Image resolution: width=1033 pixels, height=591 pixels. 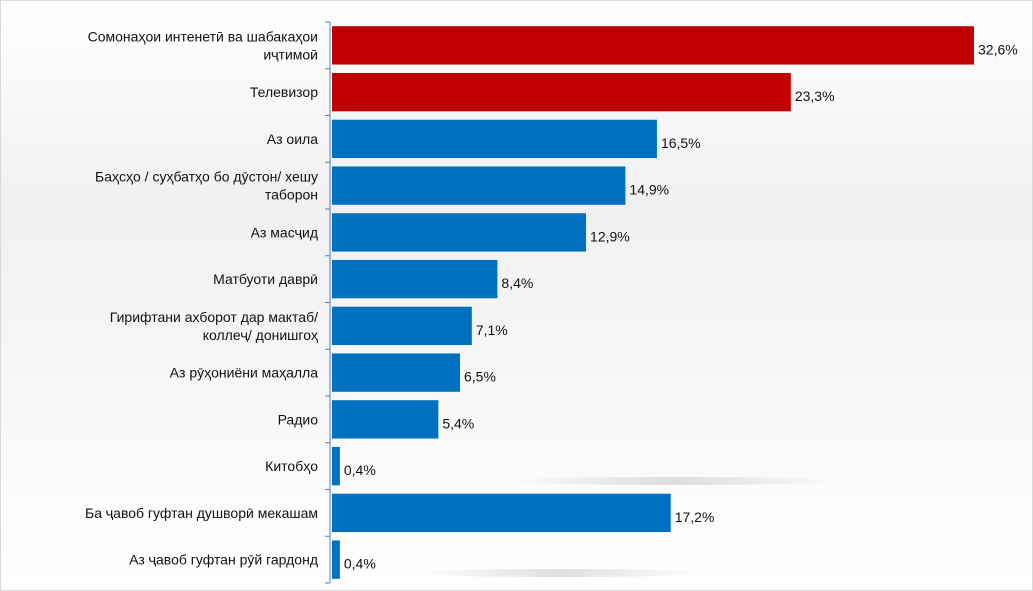 I want to click on category-label: Матбуоти даврӣ, so click(x=265, y=279).